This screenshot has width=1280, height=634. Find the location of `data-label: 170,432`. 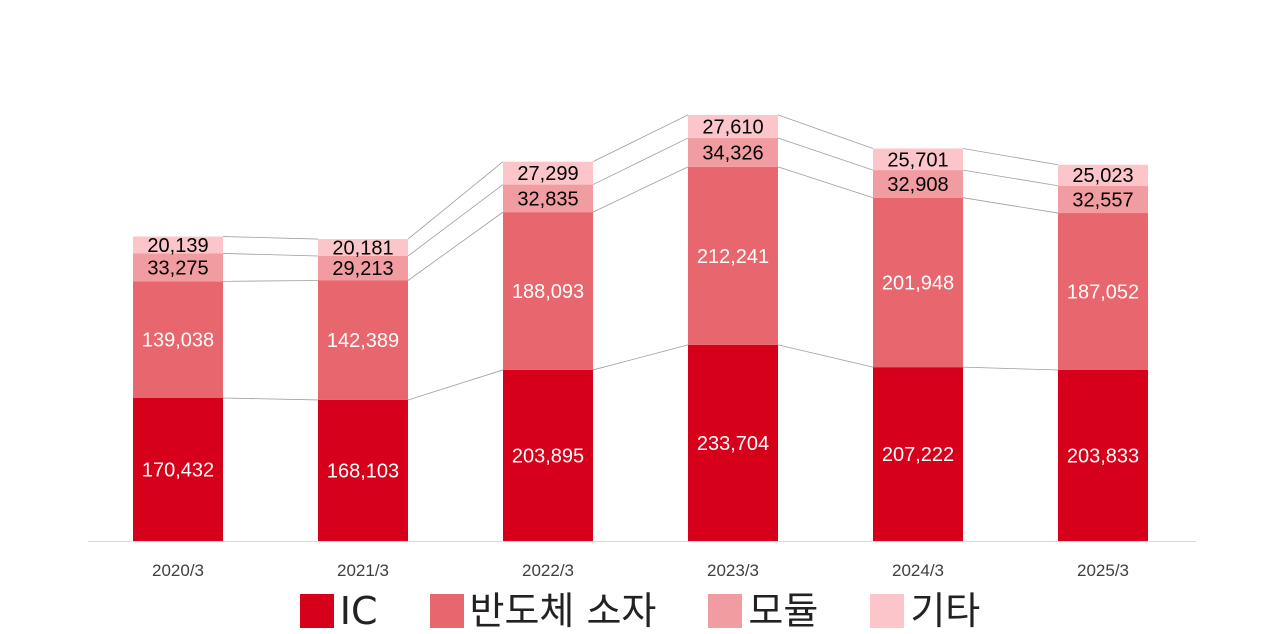

data-label: 170,432 is located at coordinates (178, 471).